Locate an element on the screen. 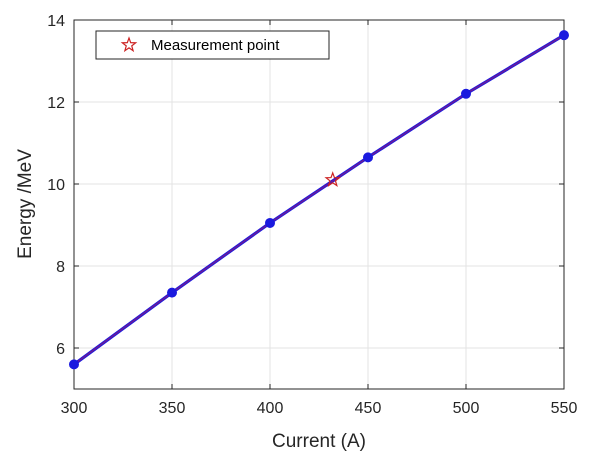 The image size is (600, 466). legend-box is located at coordinates (212, 45).